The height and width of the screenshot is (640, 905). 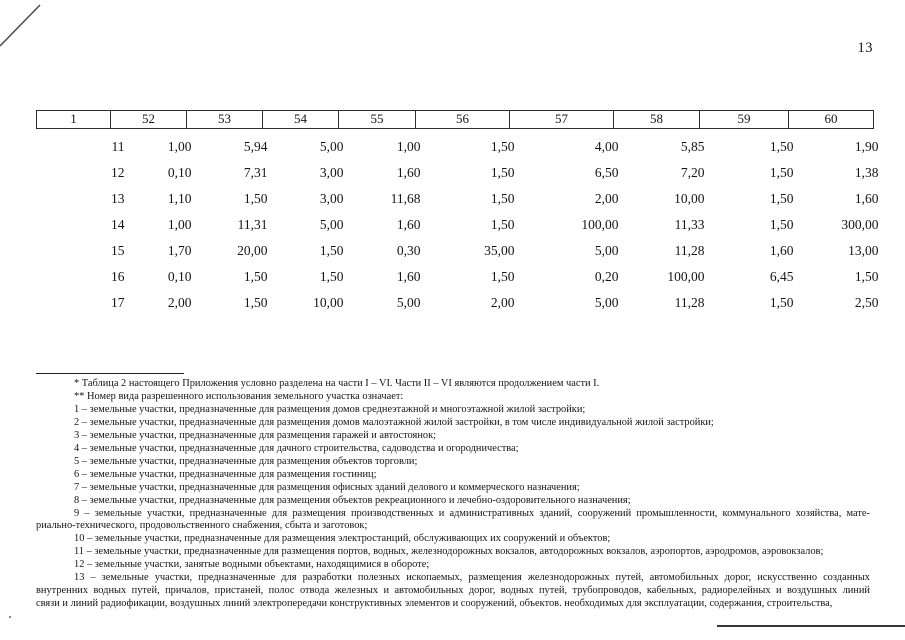 What do you see at coordinates (252, 224) in the screenshot?
I see `table-cell: 11,31` at bounding box center [252, 224].